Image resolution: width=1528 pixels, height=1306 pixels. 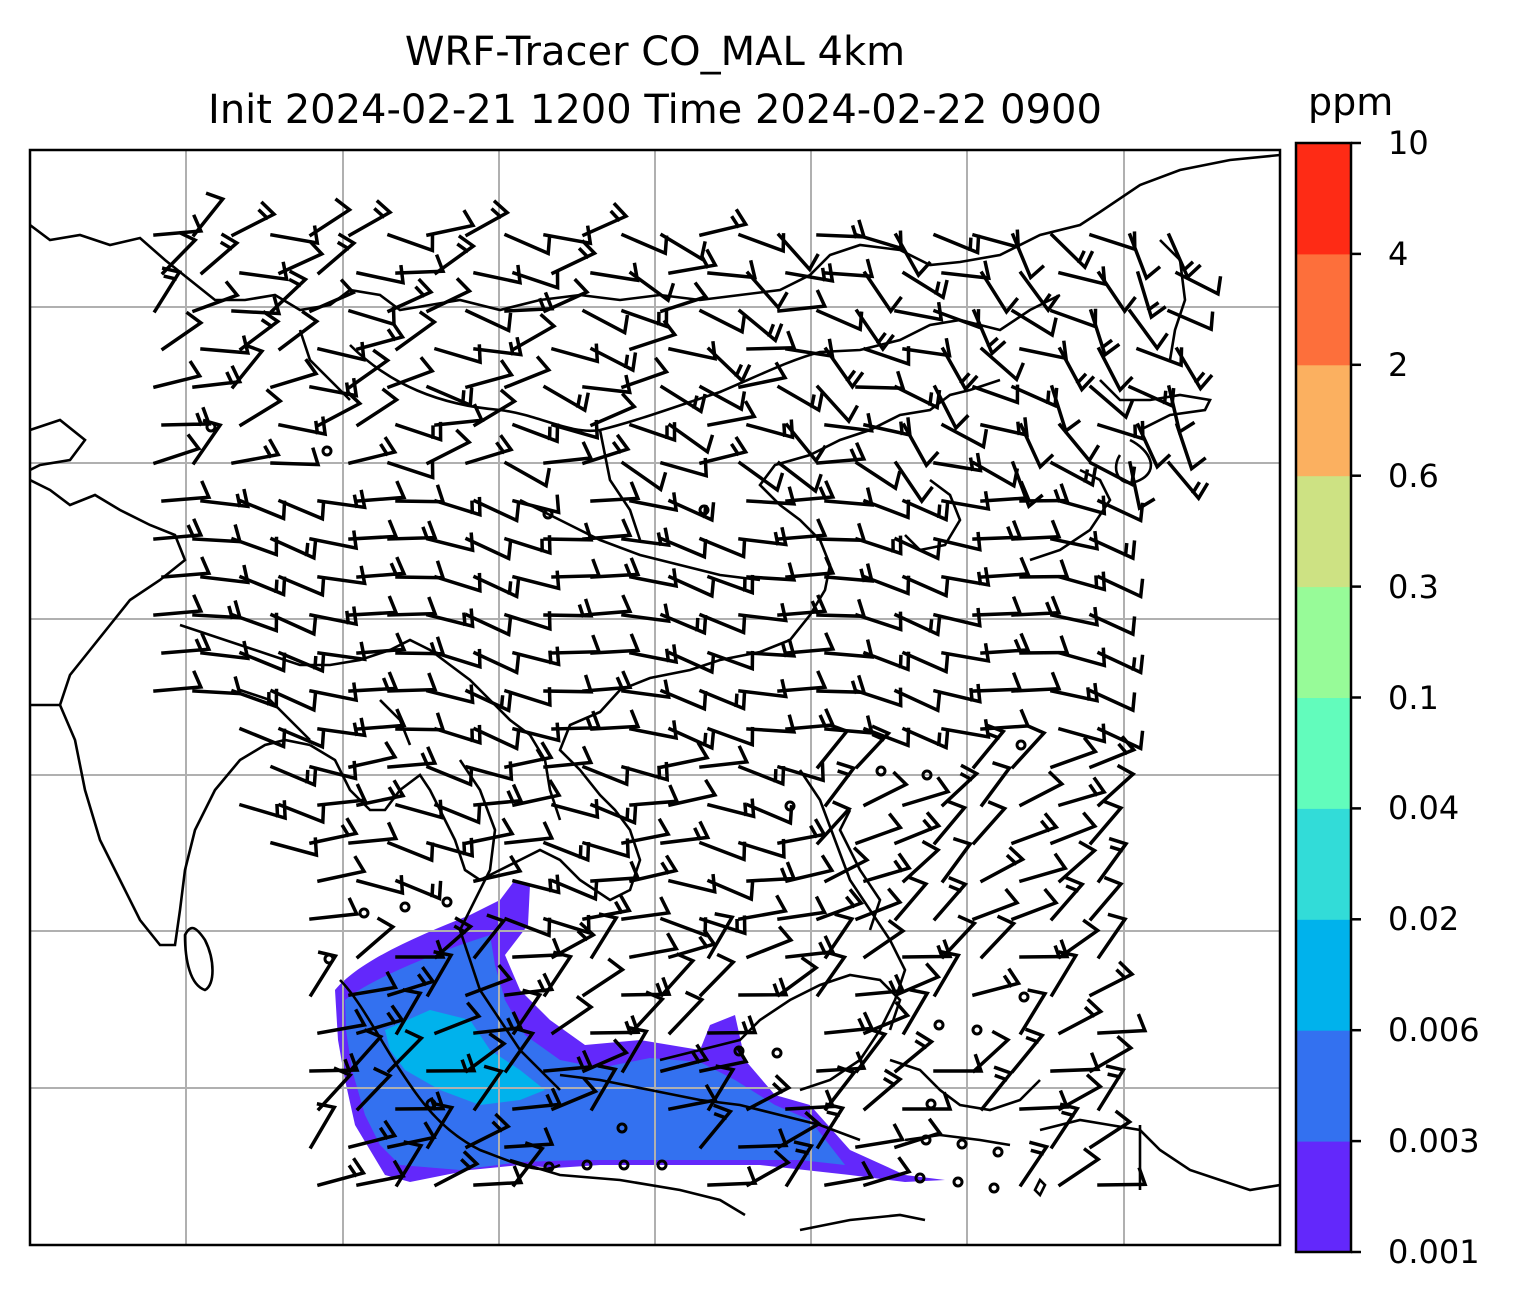 I want to click on colorbar-tick-label: 0.006, so click(x=1434, y=1030).